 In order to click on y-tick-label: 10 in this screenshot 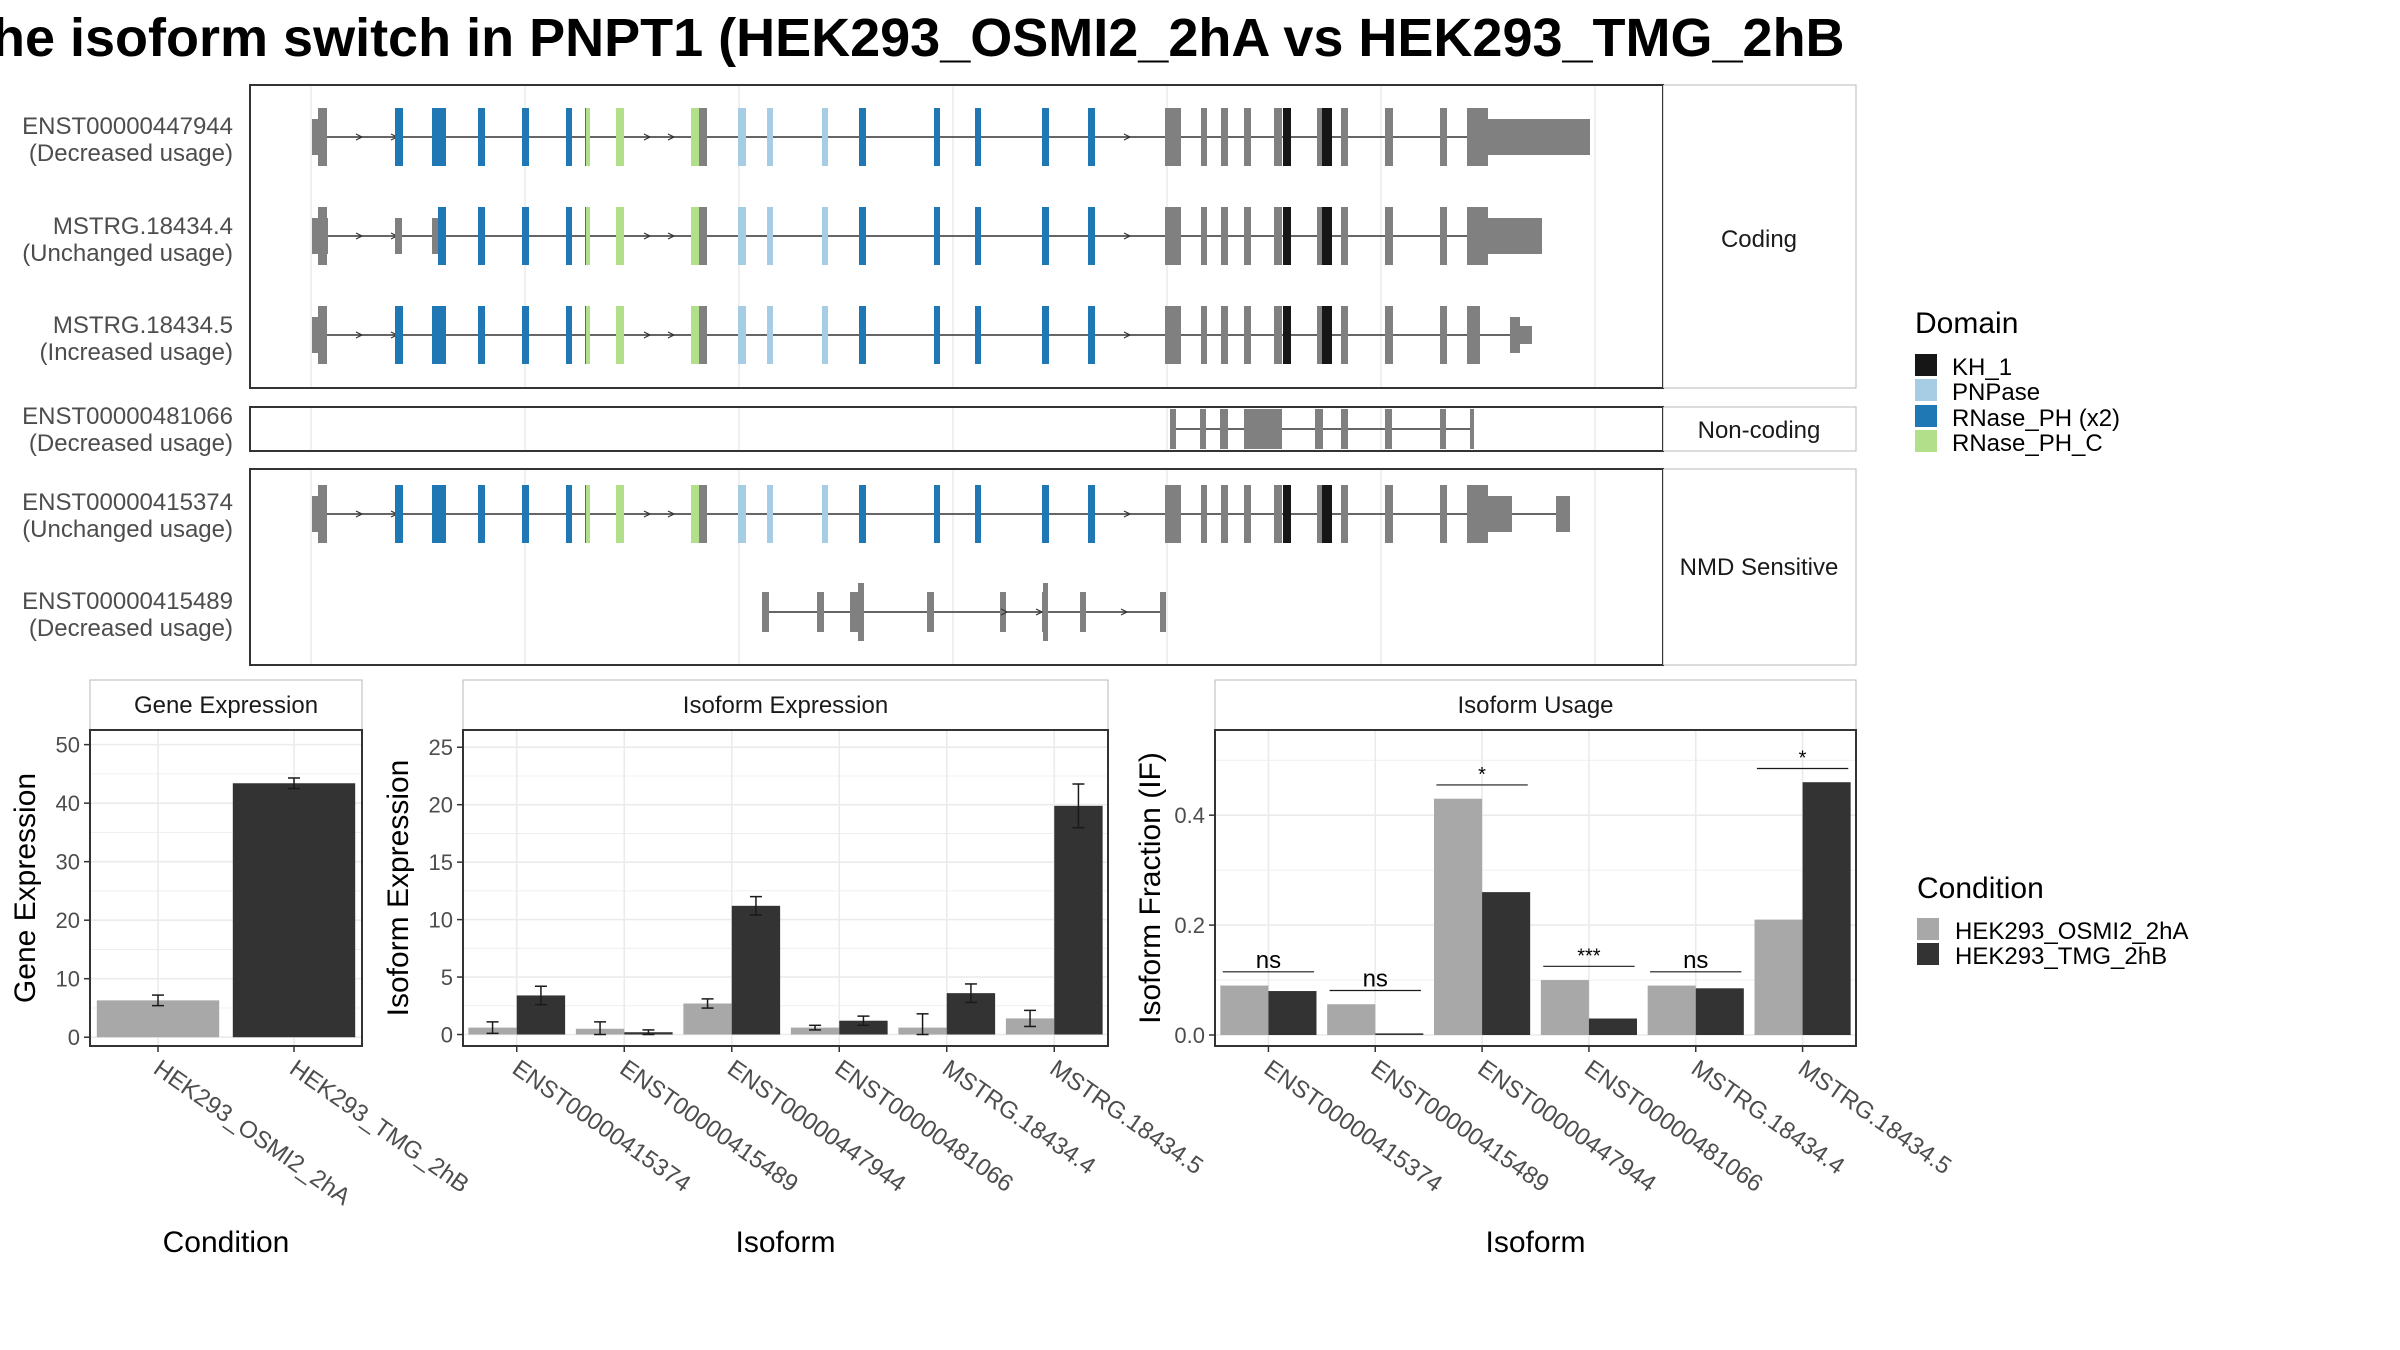, I will do `click(441, 920)`.